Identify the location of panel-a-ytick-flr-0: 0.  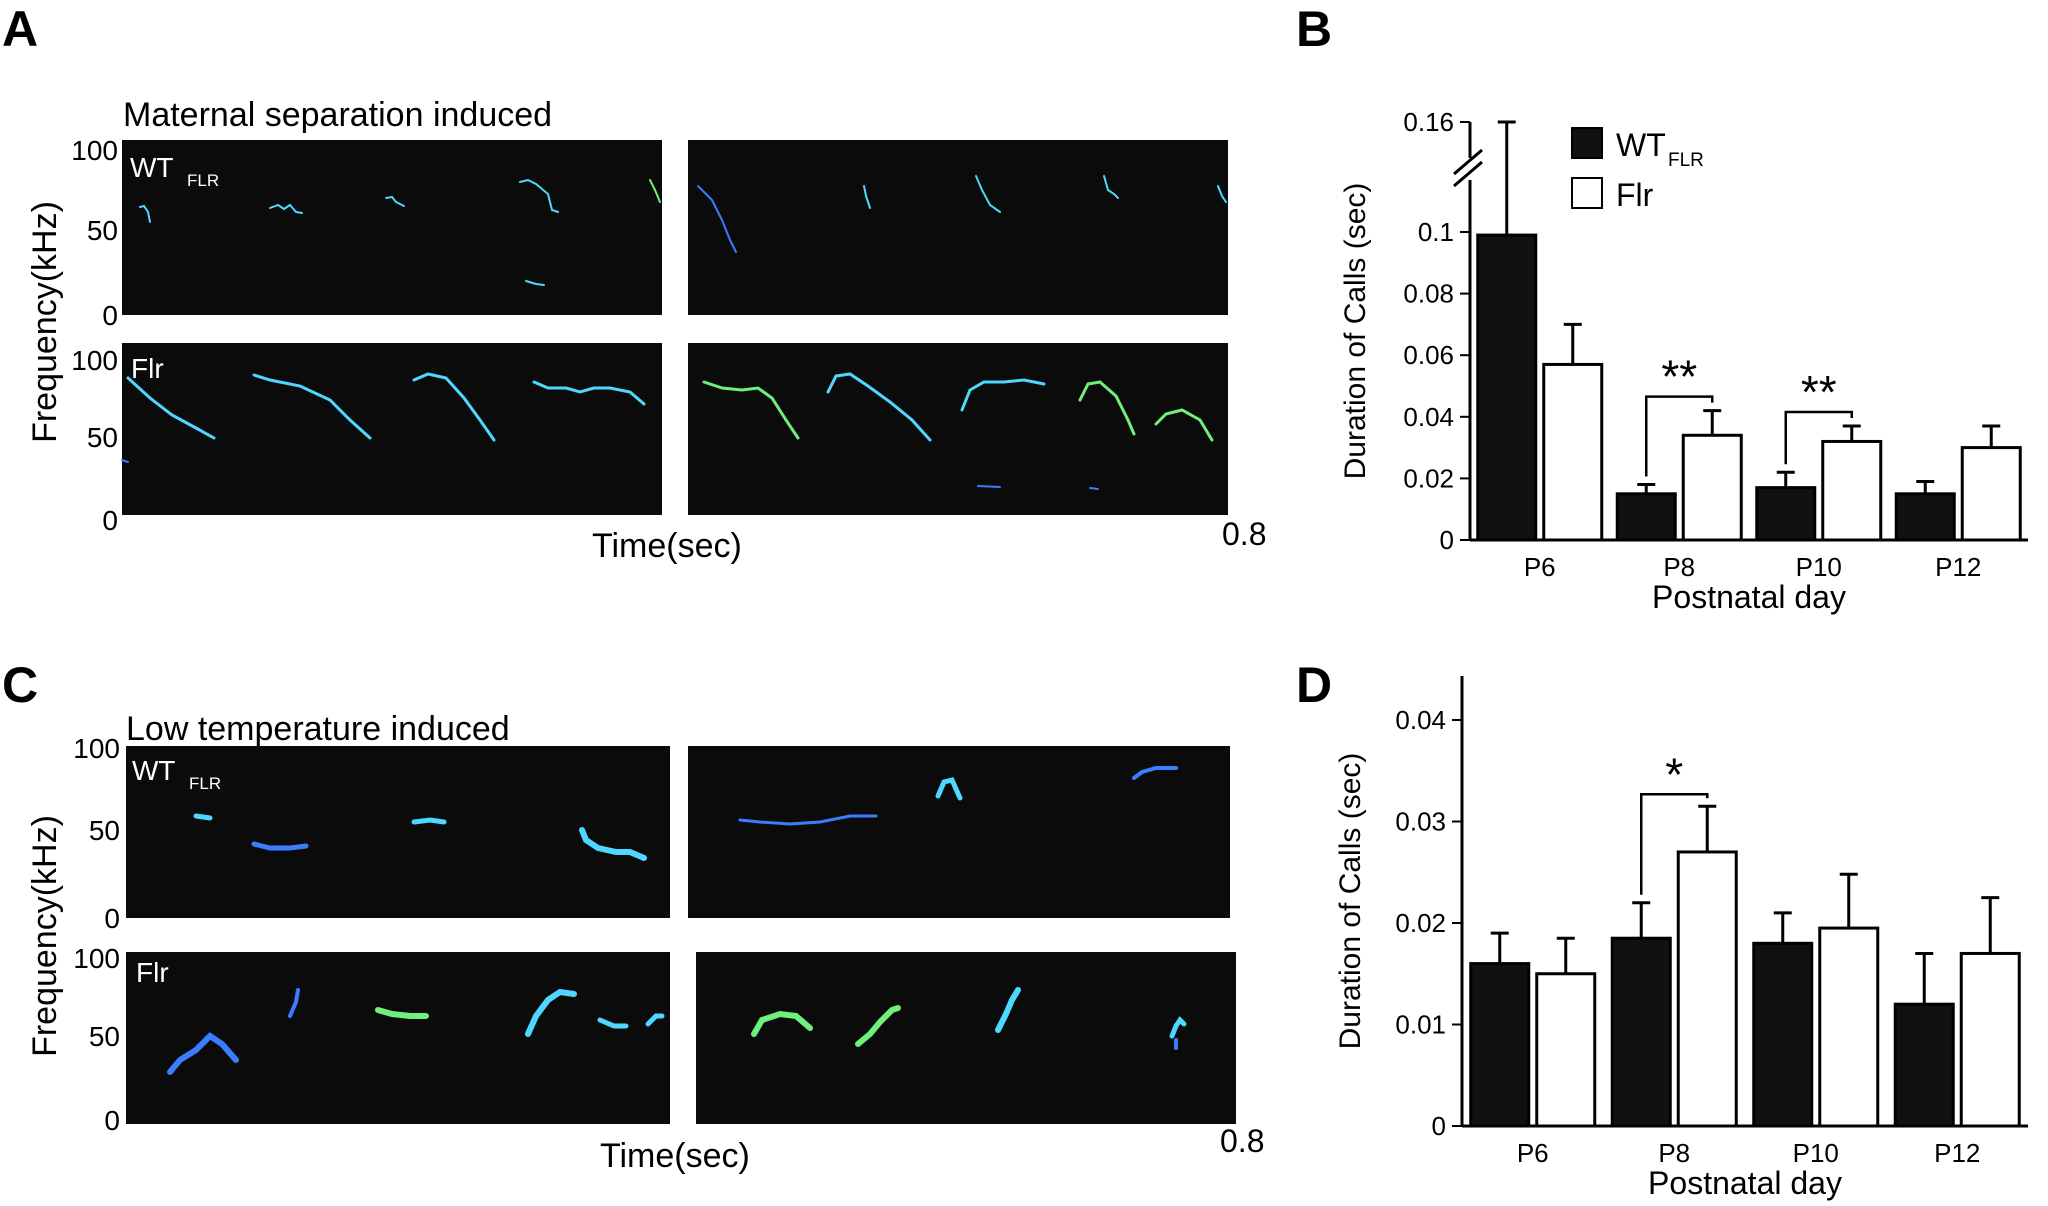
(110, 520).